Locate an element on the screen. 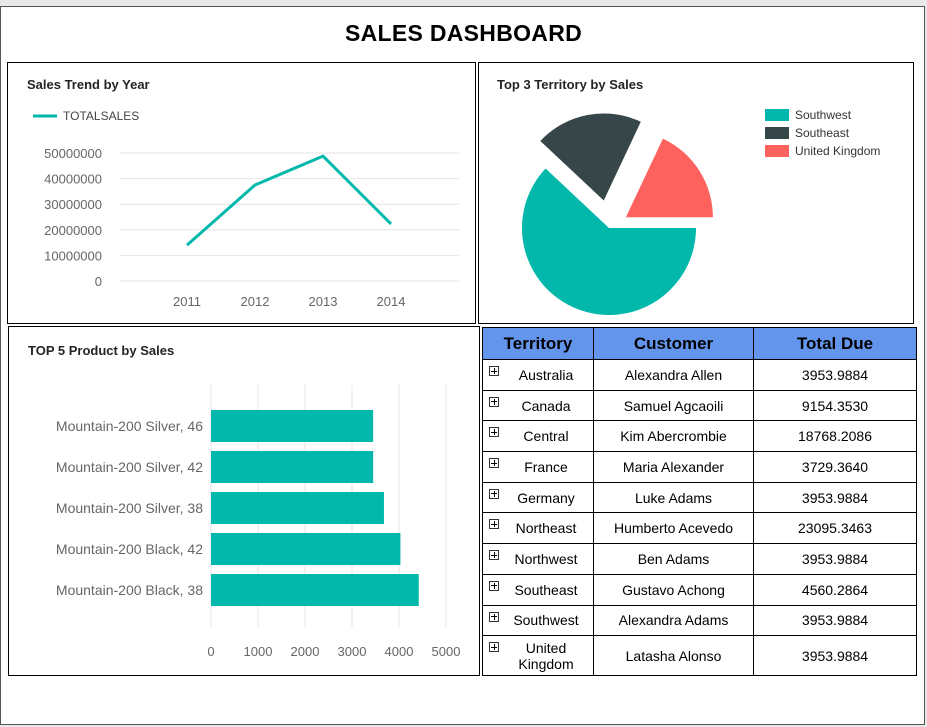  total-due-cell: 23095.3463 is located at coordinates (835, 528).